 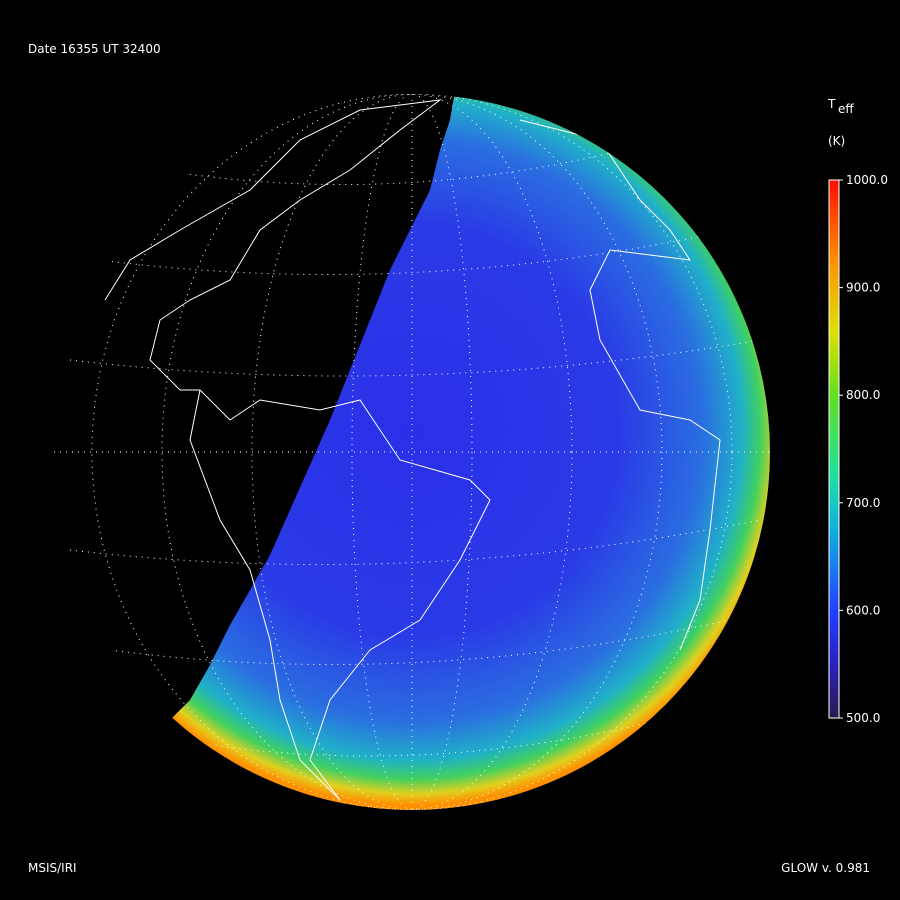 What do you see at coordinates (94, 49) in the screenshot?
I see `title: Date 16355 UT 32400` at bounding box center [94, 49].